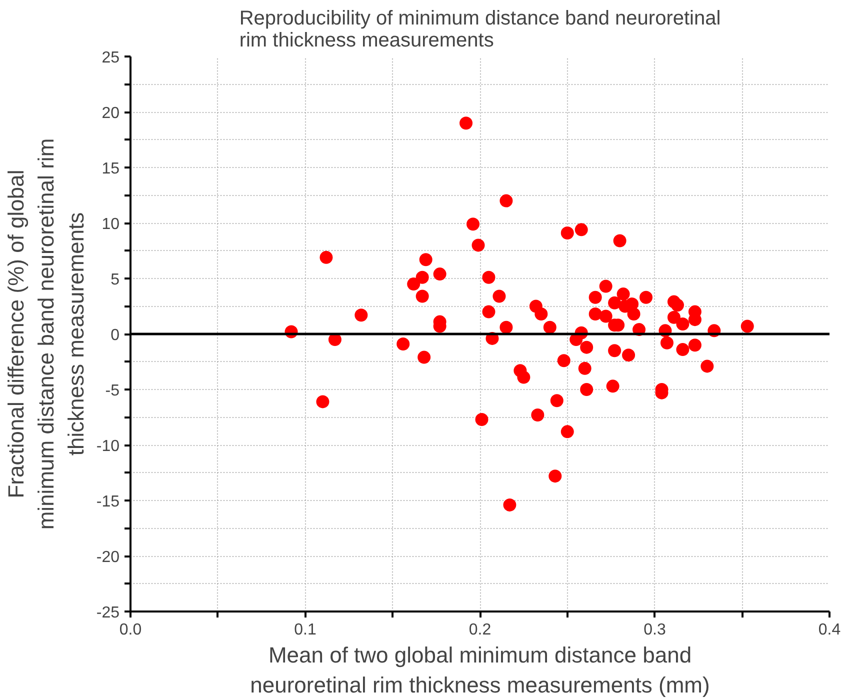 Image resolution: width=845 pixels, height=700 pixels. I want to click on x-tick-label: 0.0, so click(130, 630).